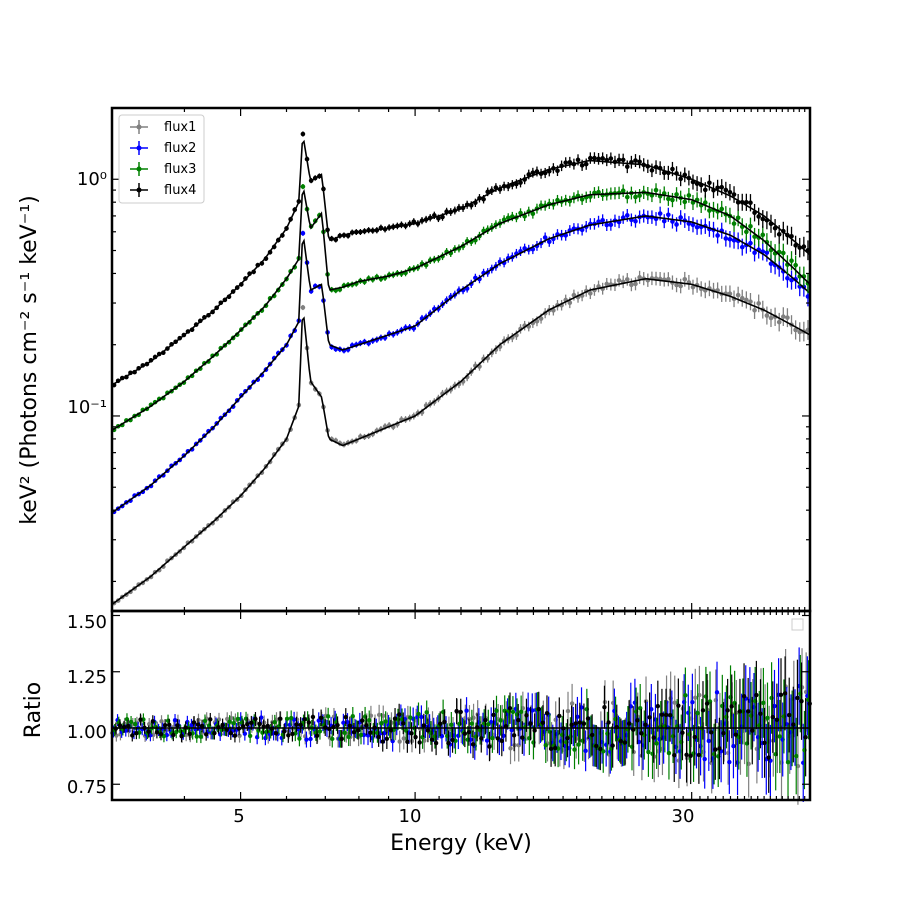 This screenshot has height=900, width=900. Describe the element at coordinates (180, 148) in the screenshot. I see `legend-label-flux2: flux2` at that location.